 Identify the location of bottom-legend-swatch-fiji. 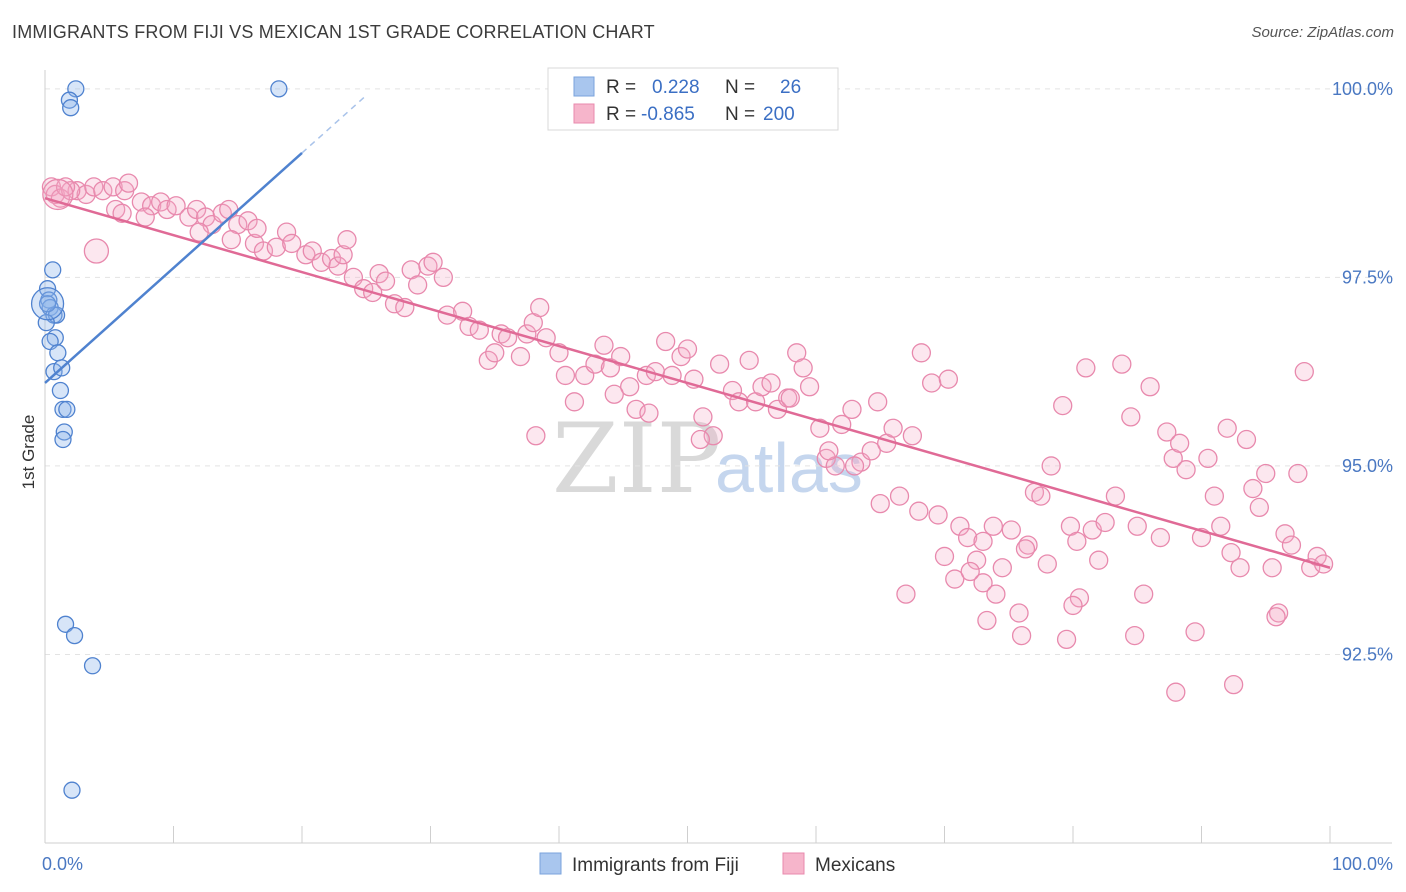
(550, 863).